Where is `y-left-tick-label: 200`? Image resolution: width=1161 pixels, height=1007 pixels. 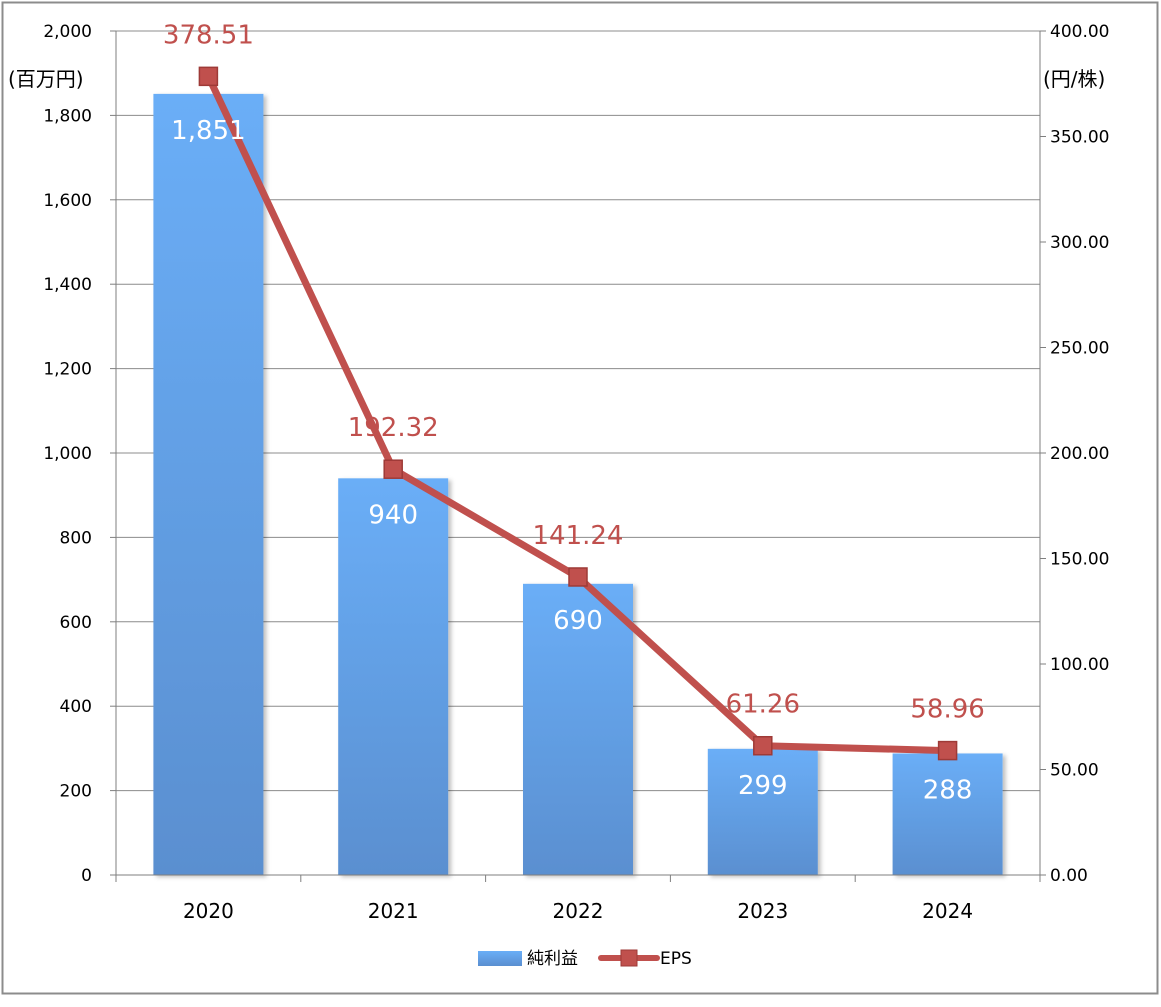 y-left-tick-label: 200 is located at coordinates (76, 792).